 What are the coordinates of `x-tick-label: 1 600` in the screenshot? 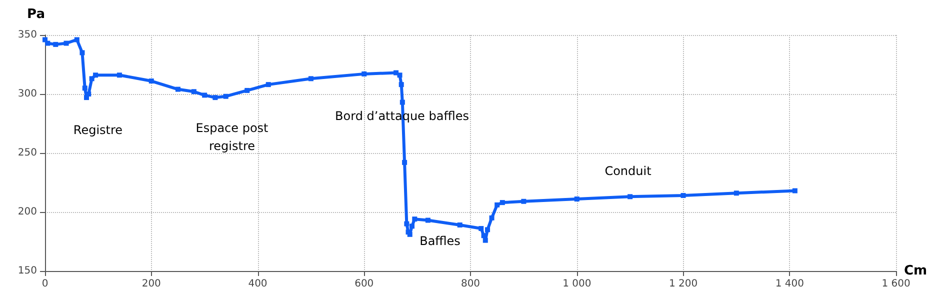 It's located at (896, 284).